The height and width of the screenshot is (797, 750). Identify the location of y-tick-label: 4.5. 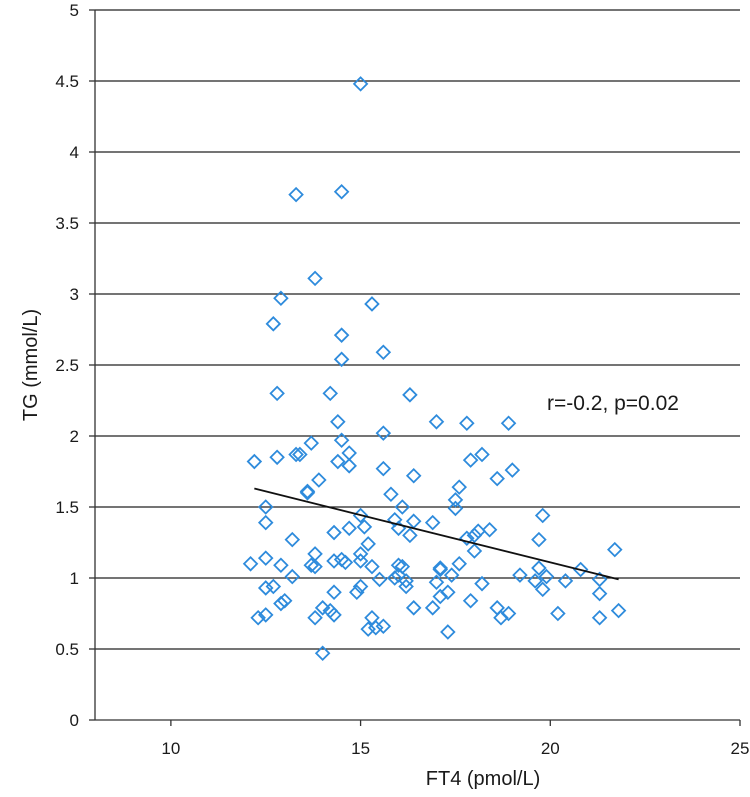
(67, 81).